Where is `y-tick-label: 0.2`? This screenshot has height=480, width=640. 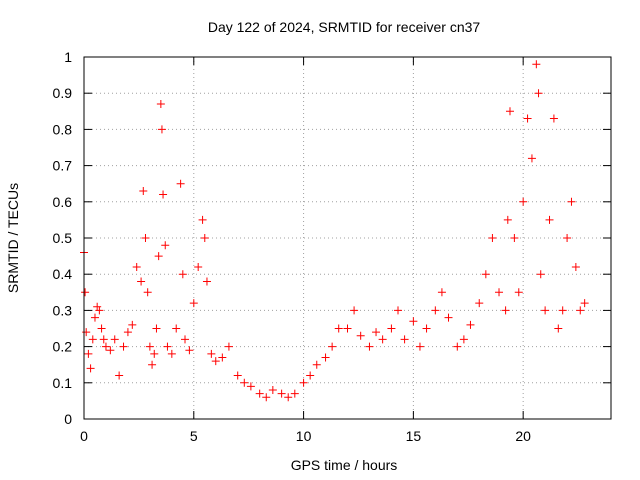 y-tick-label: 0.2 is located at coordinates (63, 347).